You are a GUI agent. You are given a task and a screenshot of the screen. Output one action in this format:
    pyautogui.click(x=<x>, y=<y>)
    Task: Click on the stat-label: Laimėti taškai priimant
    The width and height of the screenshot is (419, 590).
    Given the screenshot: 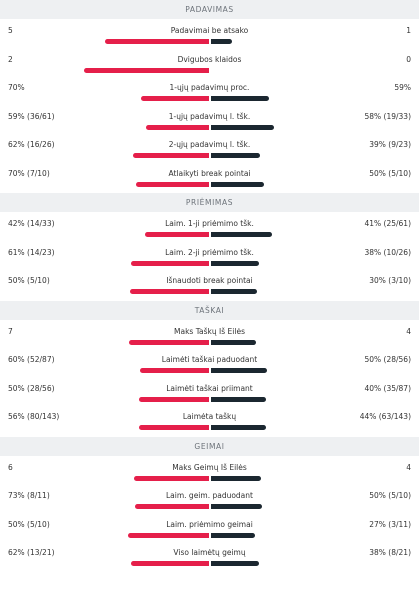 What is the action you would take?
    pyautogui.click(x=209, y=388)
    